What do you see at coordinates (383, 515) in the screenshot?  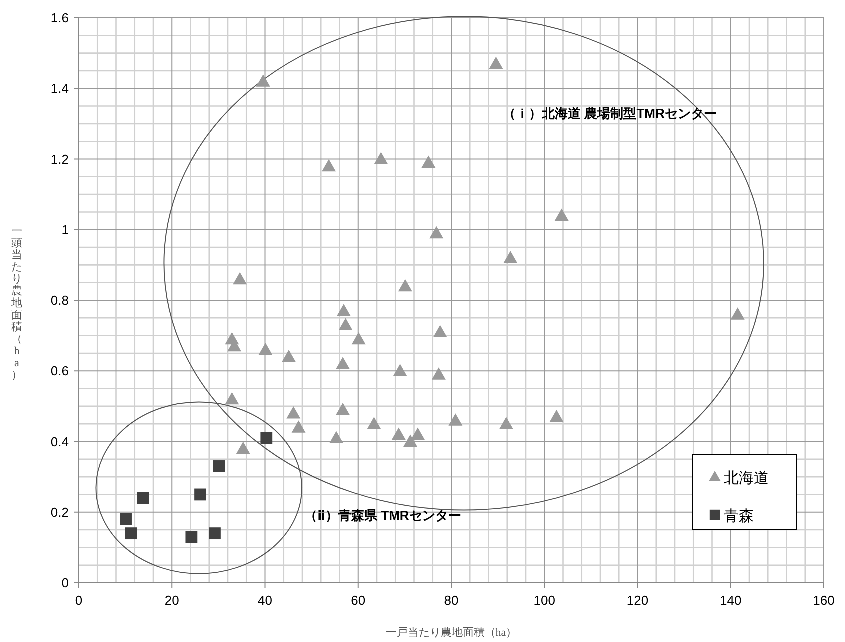 I see `annotation: （ⅱ）青森県 TMRセンター` at bounding box center [383, 515].